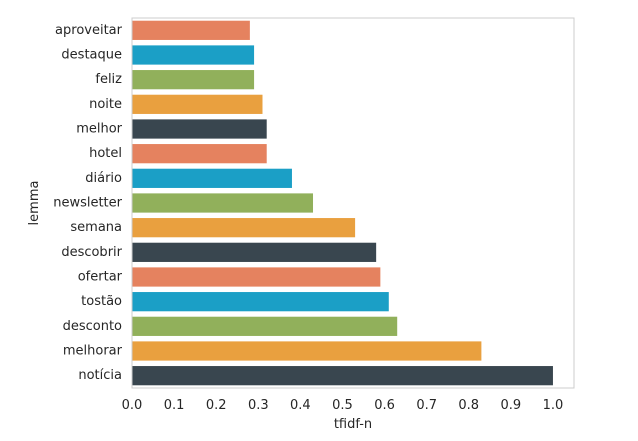  I want to click on x-tick-labels: 0.0 0.1 0.2 0.3 0.4 0.5 0.6 0.7 0.8 0.9 1.0, so click(343, 405).